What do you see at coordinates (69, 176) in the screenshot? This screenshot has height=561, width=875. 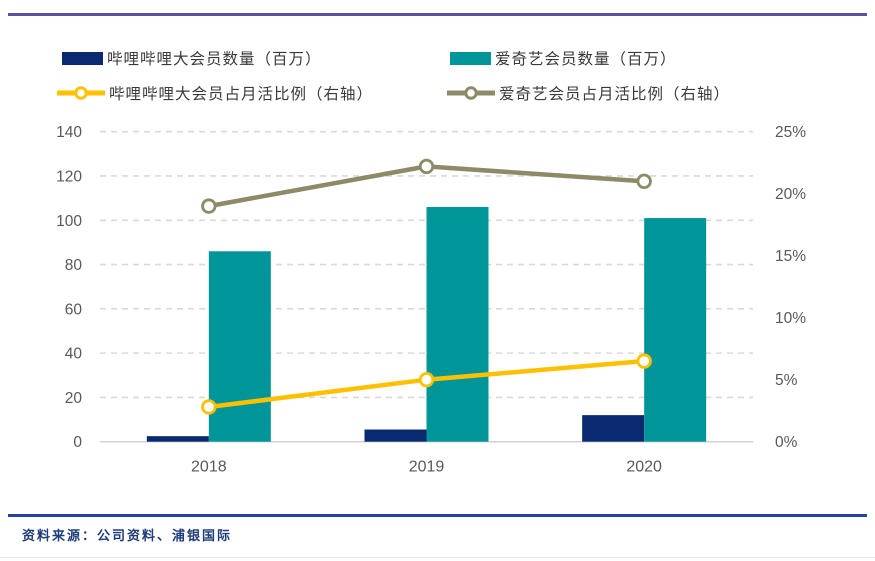 I see `left-axis-tick: 120` at bounding box center [69, 176].